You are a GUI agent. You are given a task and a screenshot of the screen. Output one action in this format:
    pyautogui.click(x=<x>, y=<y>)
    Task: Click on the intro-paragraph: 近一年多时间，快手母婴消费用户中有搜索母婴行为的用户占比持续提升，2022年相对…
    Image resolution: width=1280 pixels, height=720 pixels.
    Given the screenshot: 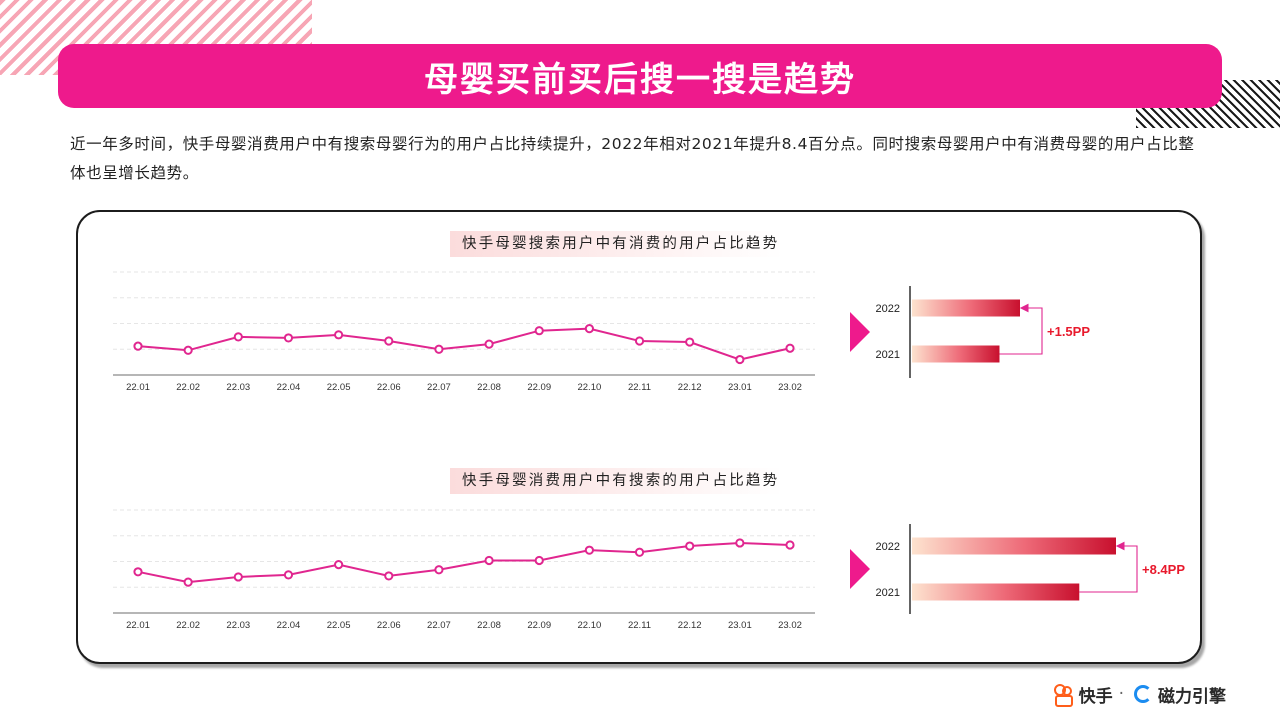 What is the action you would take?
    pyautogui.click(x=632, y=158)
    